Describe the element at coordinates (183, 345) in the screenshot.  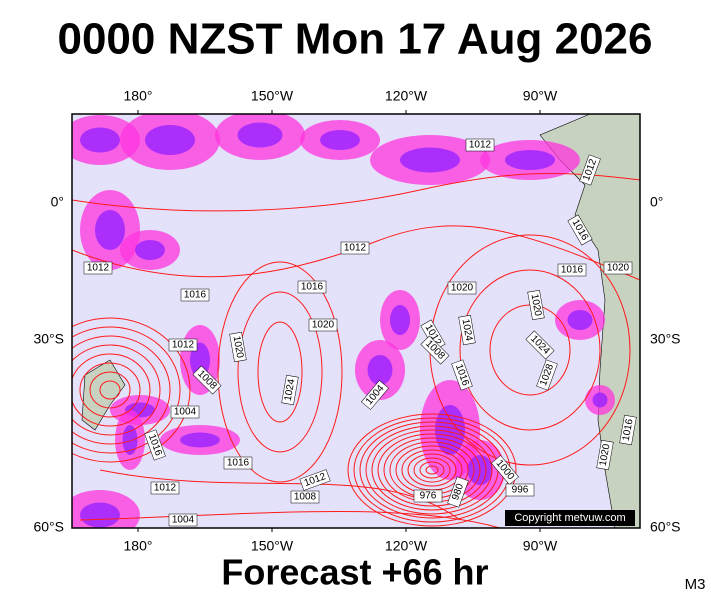
I see `isobar-label: 1012` at that location.